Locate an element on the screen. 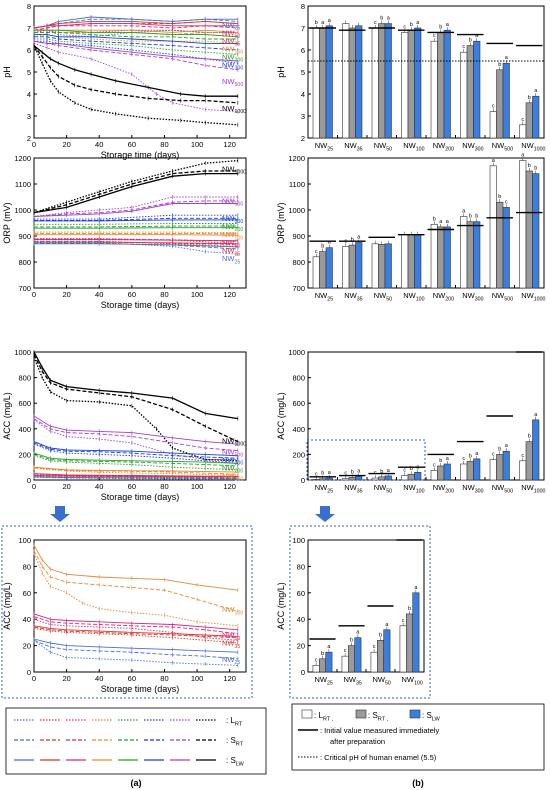 The image size is (550, 790). ph_bar-ytick-label: 5 is located at coordinates (303, 72).